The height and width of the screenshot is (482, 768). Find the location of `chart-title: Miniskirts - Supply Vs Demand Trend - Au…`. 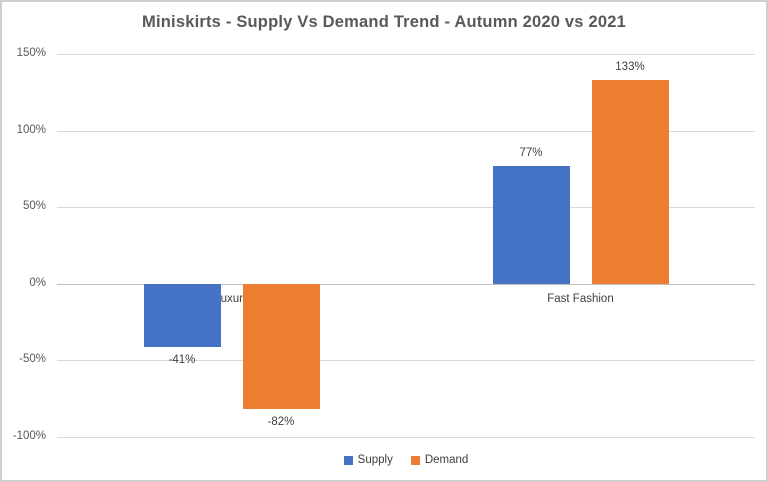

chart-title: Miniskirts - Supply Vs Demand Trend - Au… is located at coordinates (384, 22).